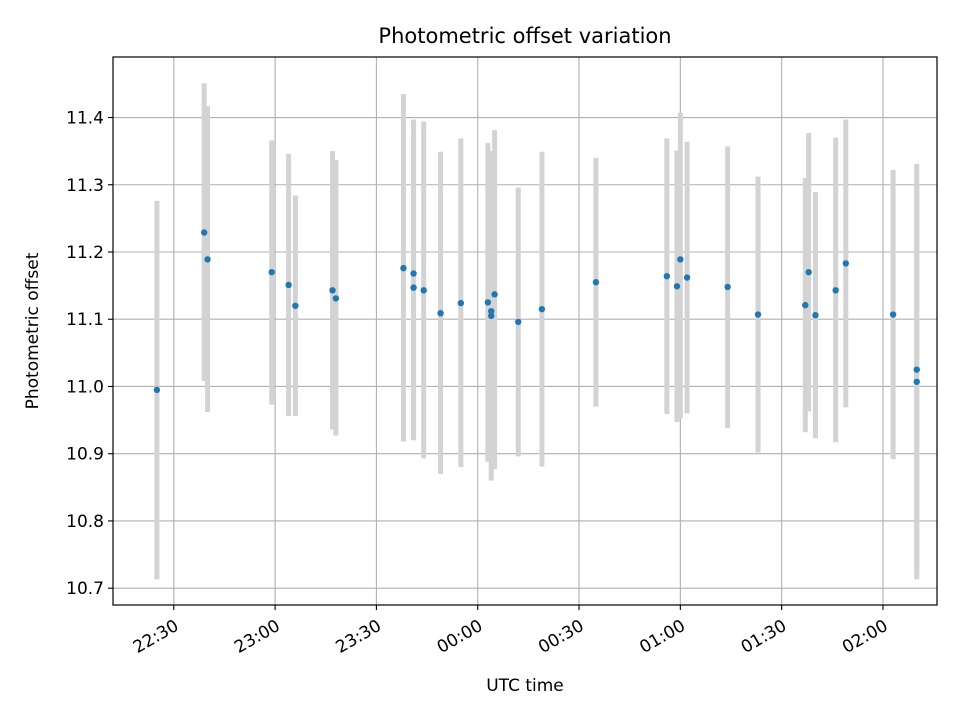  What do you see at coordinates (85, 253) in the screenshot?
I see `y-tick-label: 11.2` at bounding box center [85, 253].